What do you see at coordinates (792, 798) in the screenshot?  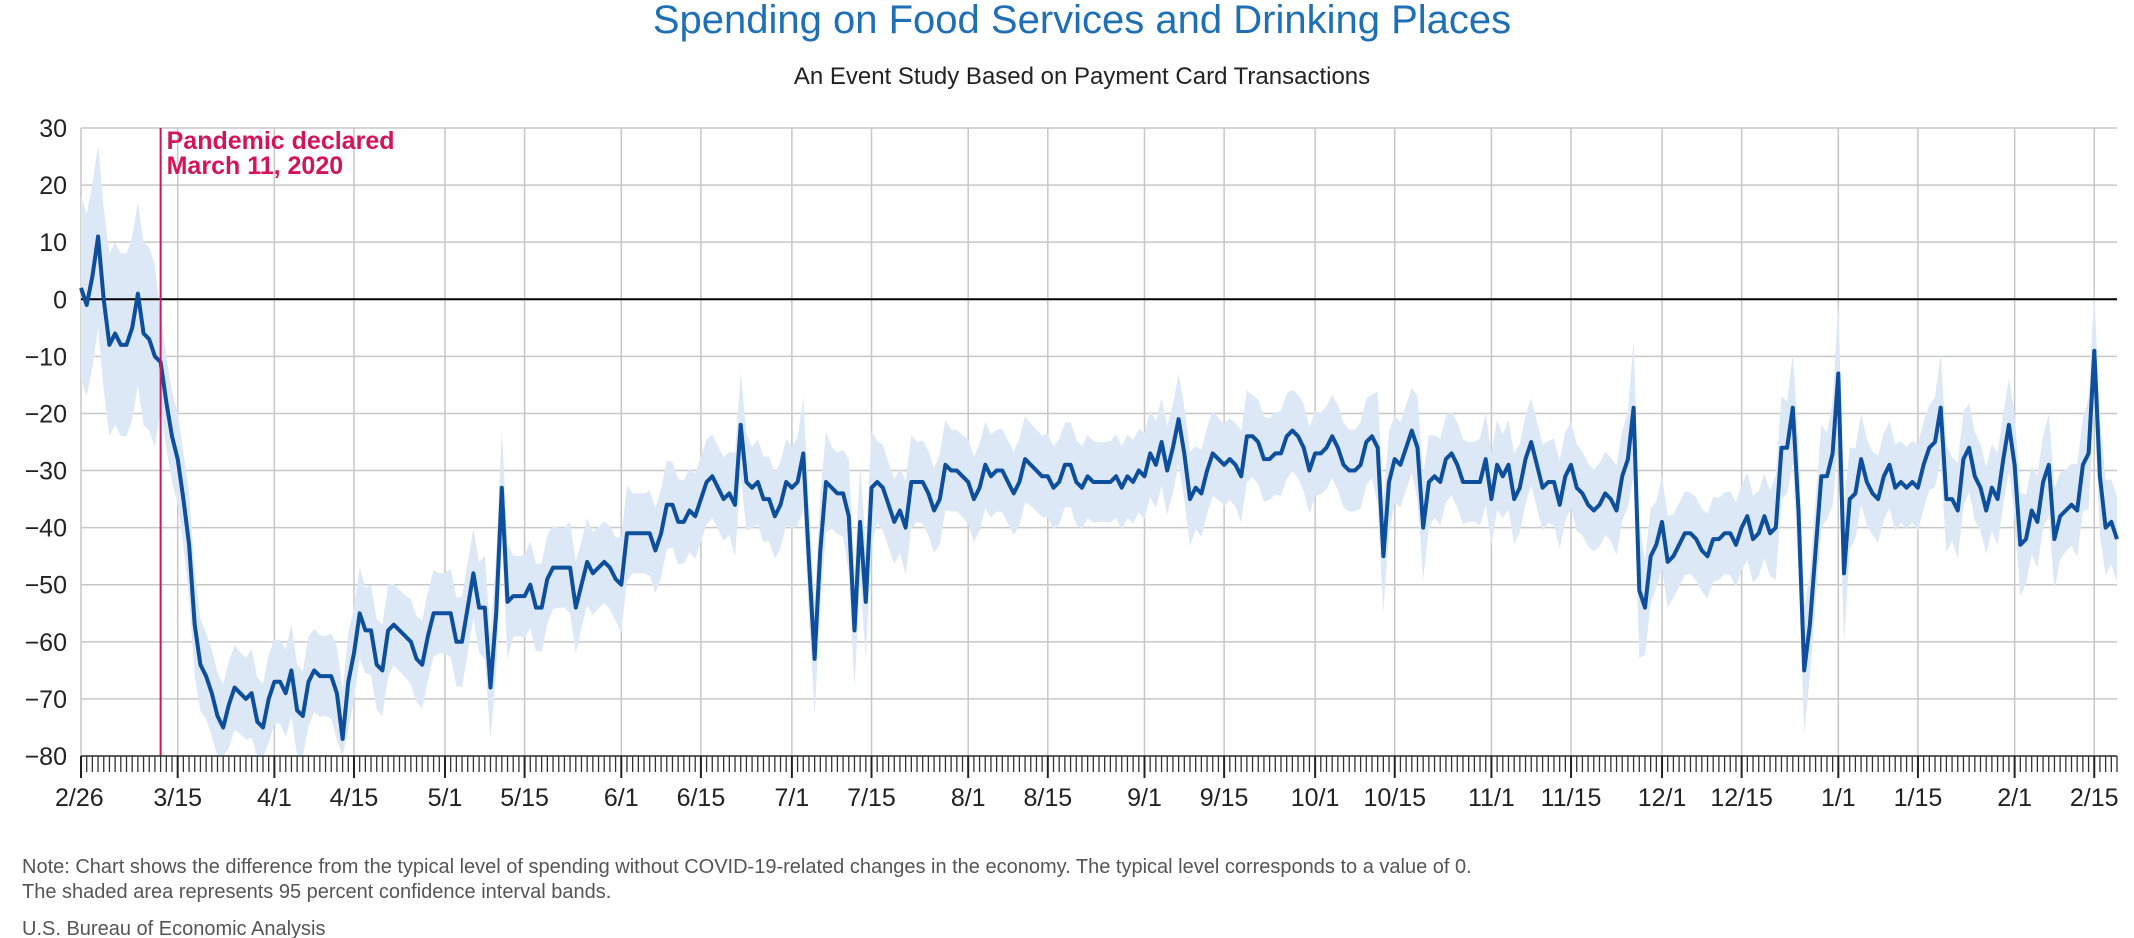 I see `x-tick-label: 7/1` at bounding box center [792, 798].